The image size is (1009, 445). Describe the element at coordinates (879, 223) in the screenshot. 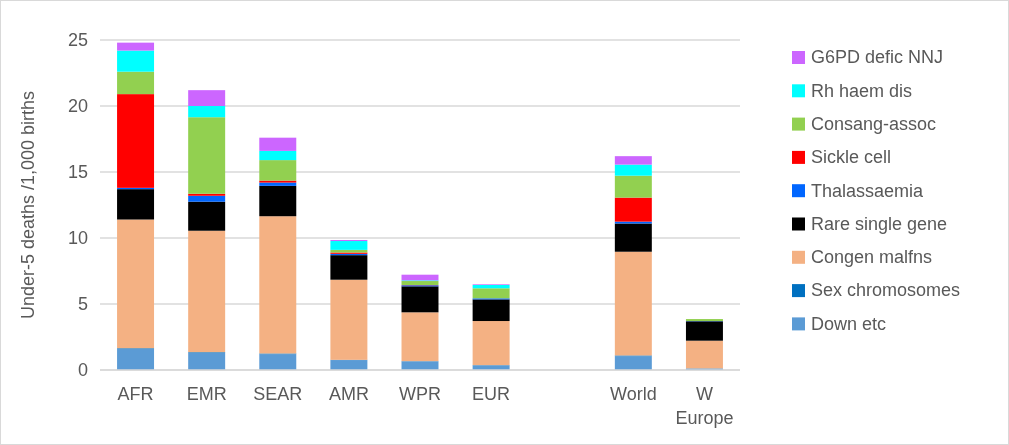

I see `legend-label: Rare single gene` at that location.